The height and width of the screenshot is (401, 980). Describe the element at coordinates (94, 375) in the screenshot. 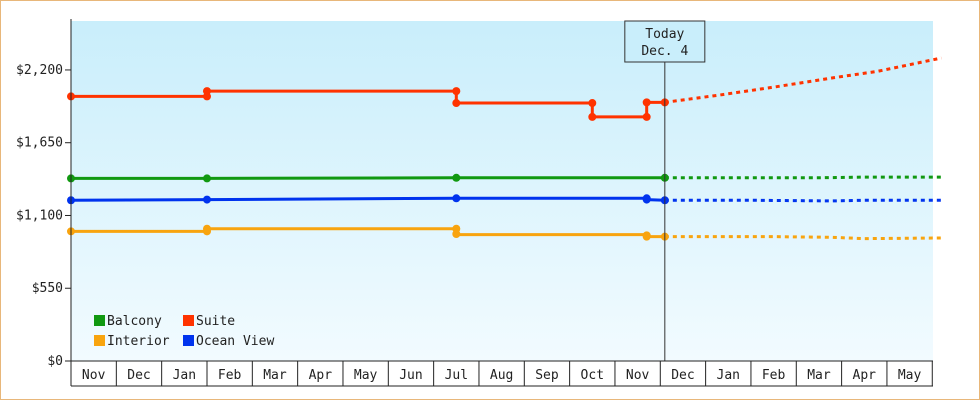

I see `month-label-0: Nov` at that location.